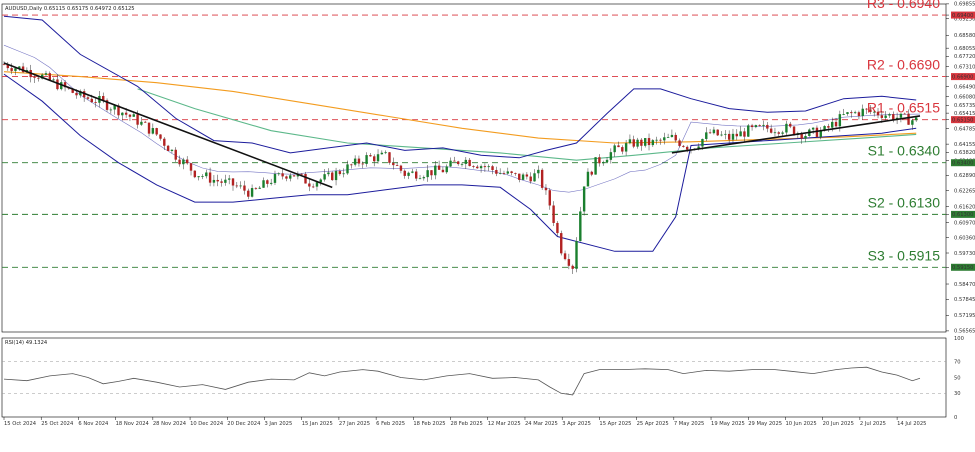 The height and width of the screenshot is (452, 975). I want to click on x-tick-label: 15 Oct 2024, so click(20, 424).